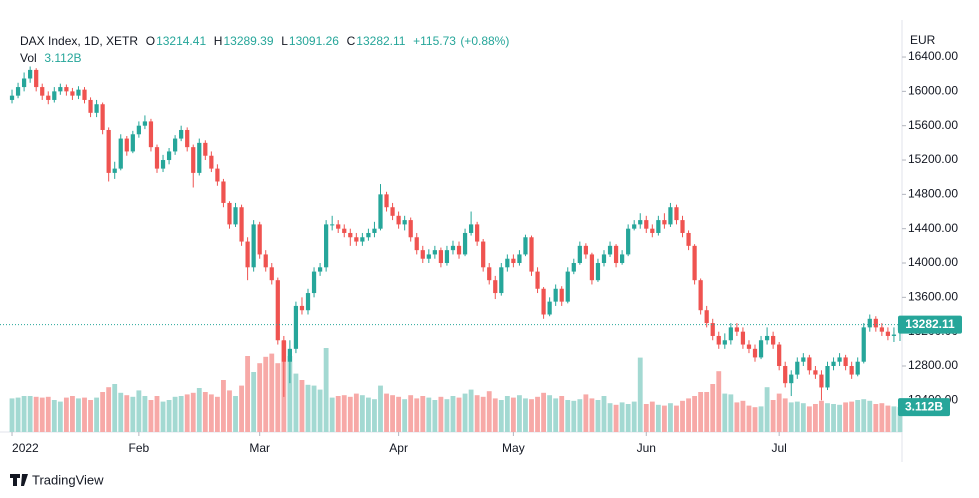 The image size is (979, 498). I want to click on ohlc-value: 13282.11, so click(381, 41).